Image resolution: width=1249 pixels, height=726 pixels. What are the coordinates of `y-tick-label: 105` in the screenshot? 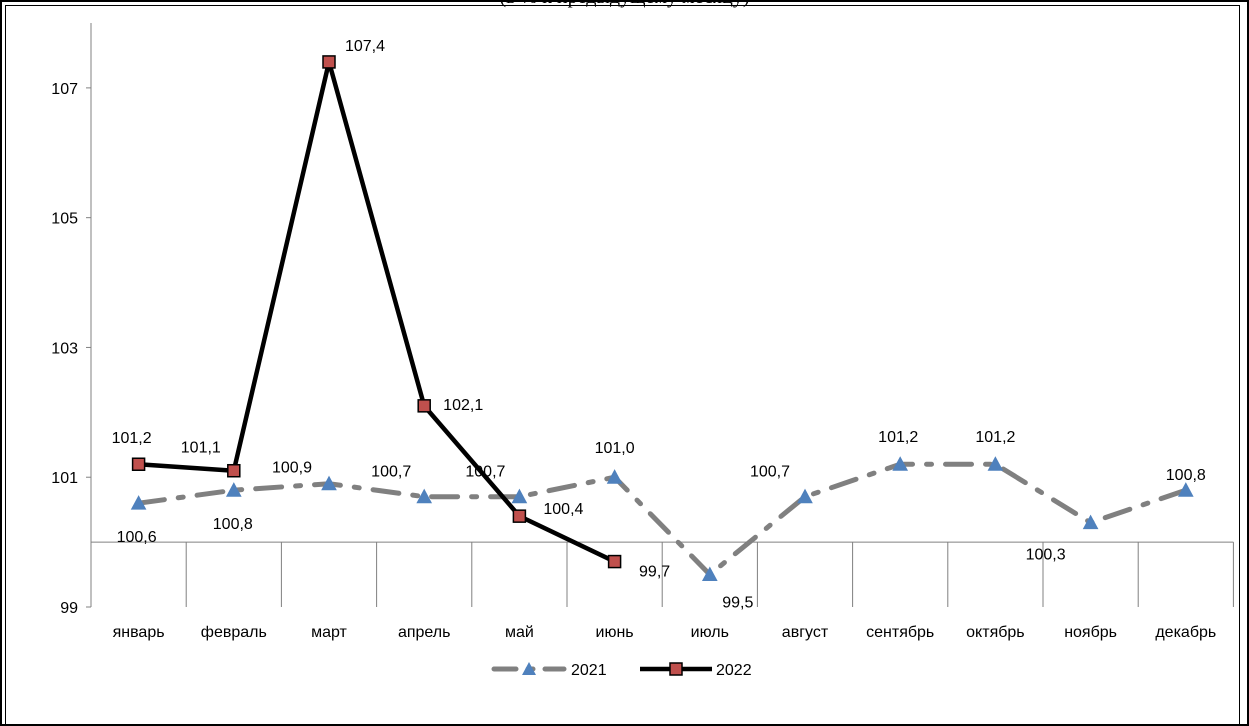 It's located at (64, 219).